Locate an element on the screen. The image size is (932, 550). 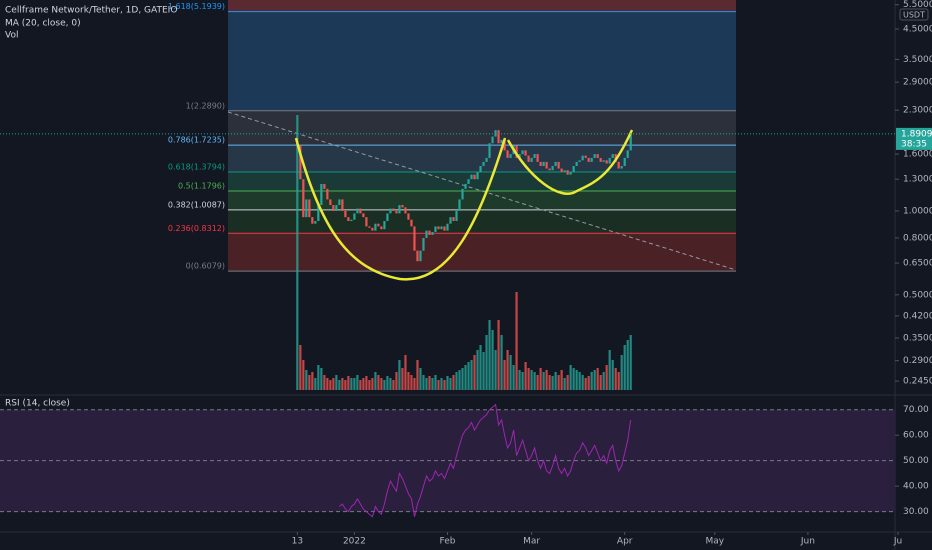
currency: USDT is located at coordinates (914, 15).